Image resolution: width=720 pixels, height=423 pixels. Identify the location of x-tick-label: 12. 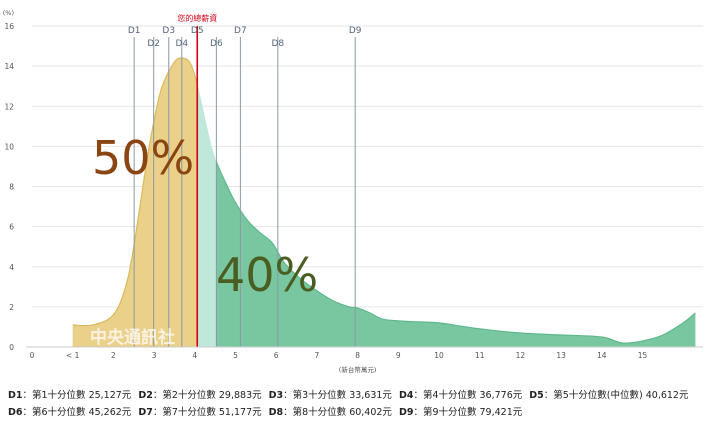
(521, 355).